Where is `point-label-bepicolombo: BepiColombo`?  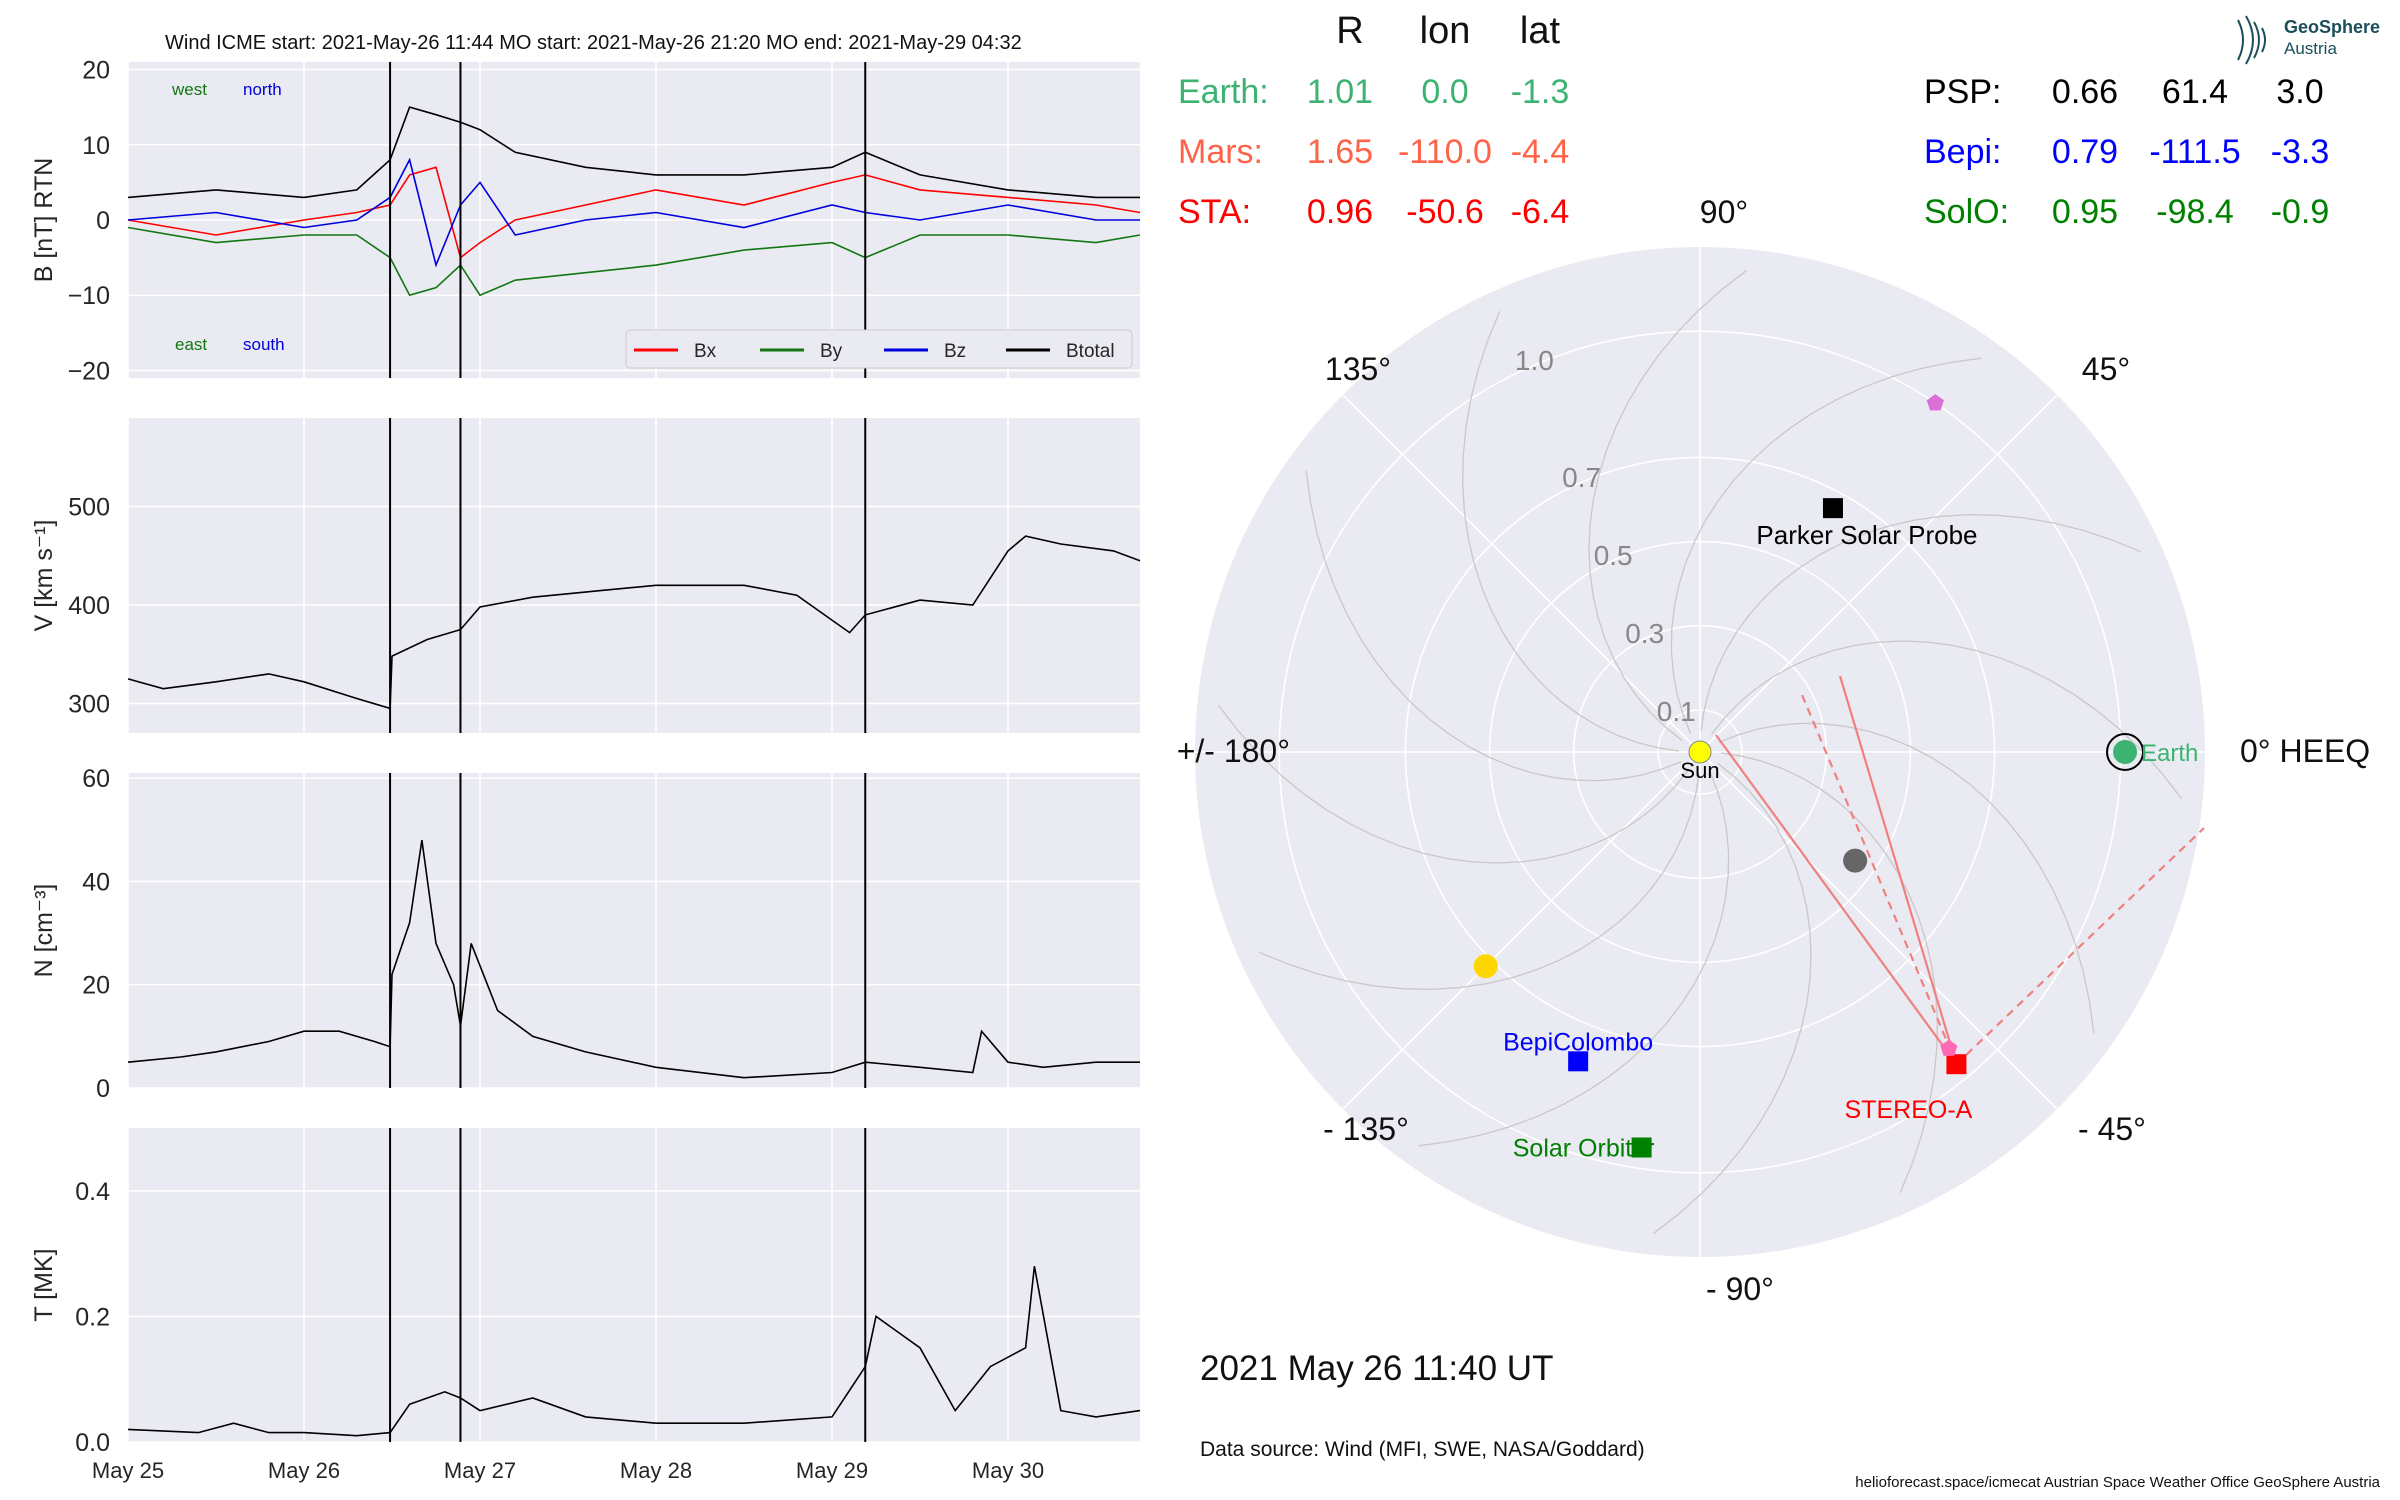
point-label-bepicolombo: BepiColombo is located at coordinates (1578, 1042).